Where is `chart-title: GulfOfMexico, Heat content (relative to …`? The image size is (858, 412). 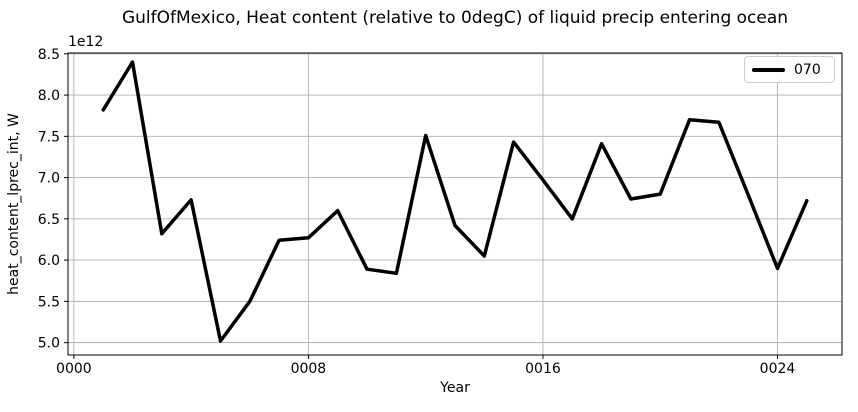
chart-title: GulfOfMexico, Heat content (relative to … is located at coordinates (455, 18).